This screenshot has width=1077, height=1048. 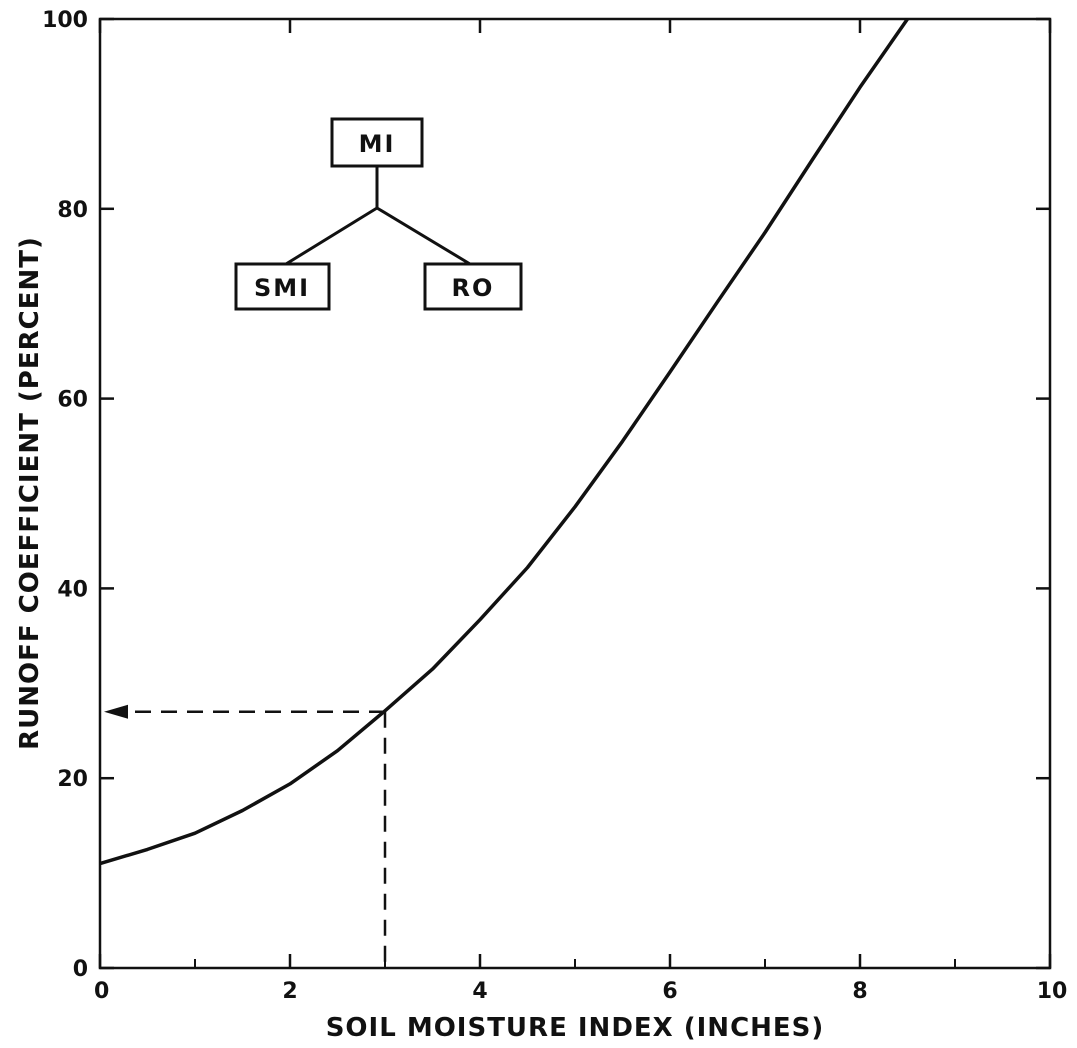 I want to click on node-mi: MI, so click(x=377, y=142).